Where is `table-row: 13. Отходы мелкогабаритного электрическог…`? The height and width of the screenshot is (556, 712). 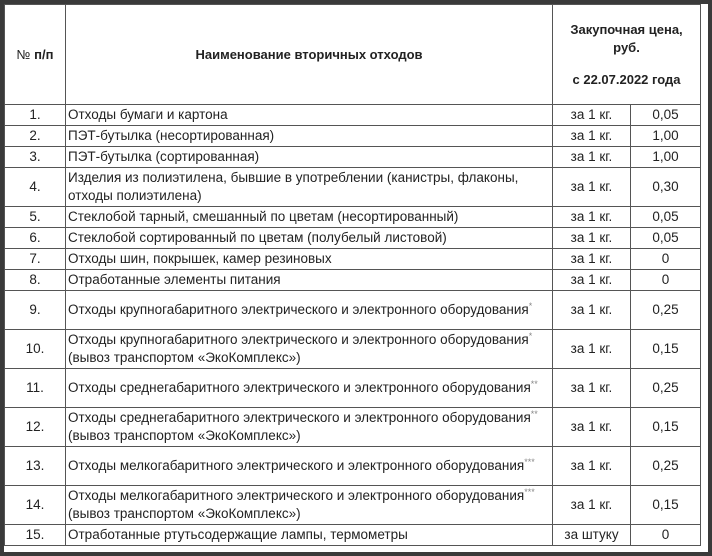
table-row: 13. Отходы мелкогабаритного электрическог… is located at coordinates (353, 466).